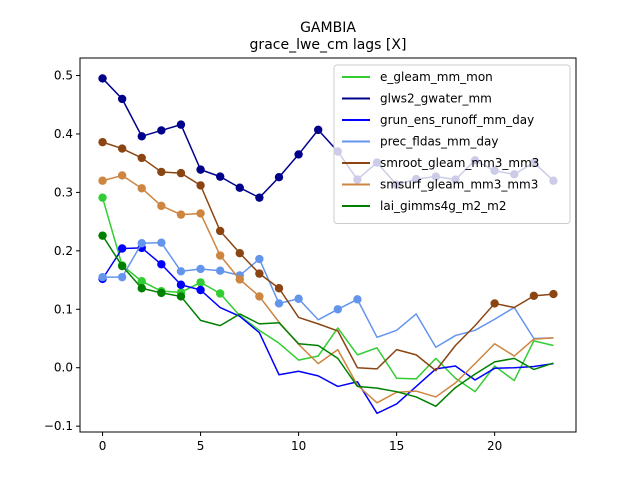 The width and height of the screenshot is (640, 480). Describe the element at coordinates (436, 99) in the screenshot. I see `legend-label: glws2_gwater_mm` at that location.